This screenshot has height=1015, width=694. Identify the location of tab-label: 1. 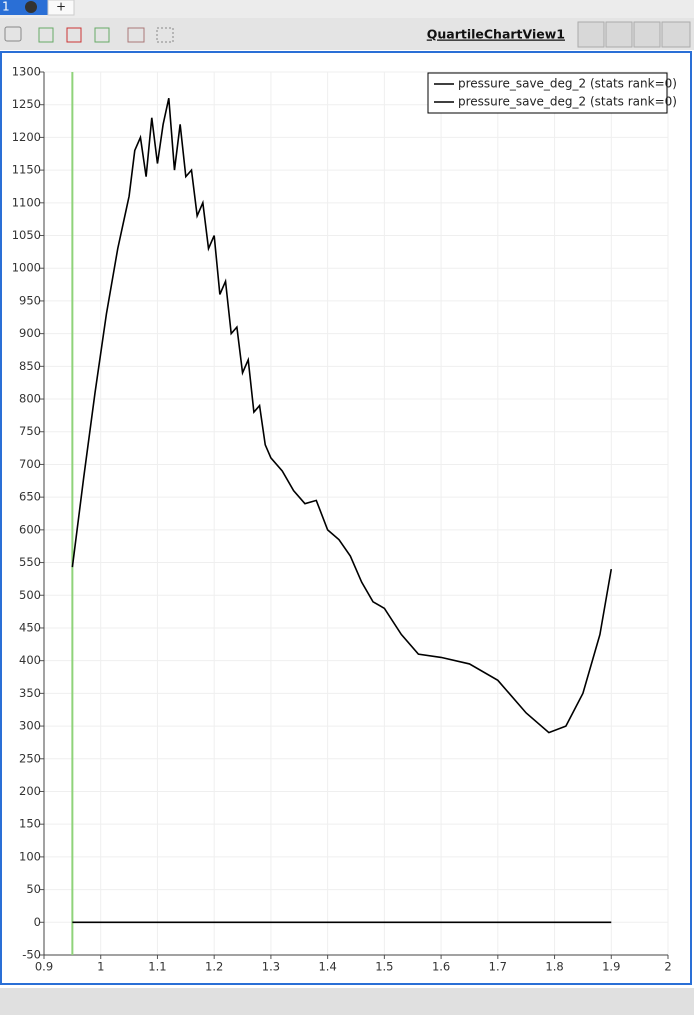
(6, 7).